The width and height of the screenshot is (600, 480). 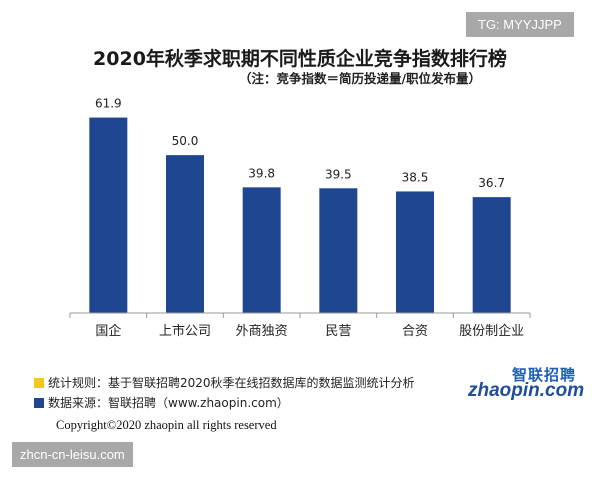 I want to click on chart-title: 2020年秋季求职期不同性质企业竞争指数排行榜, so click(x=300, y=59).